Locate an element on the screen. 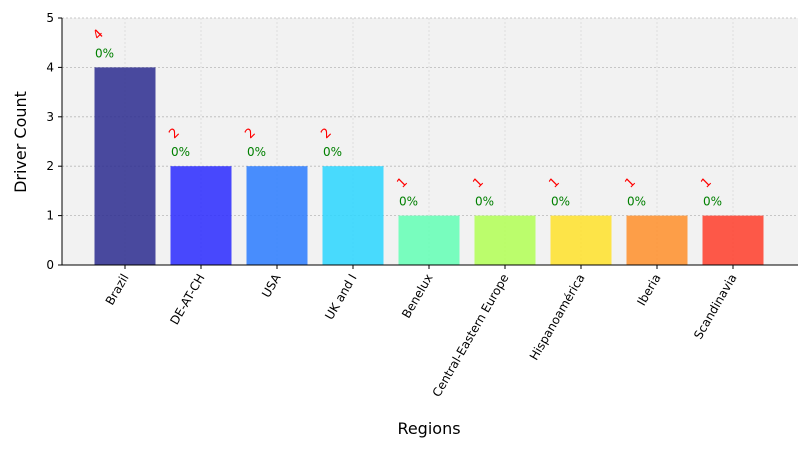  y-tick-label: 3 is located at coordinates (50, 117).